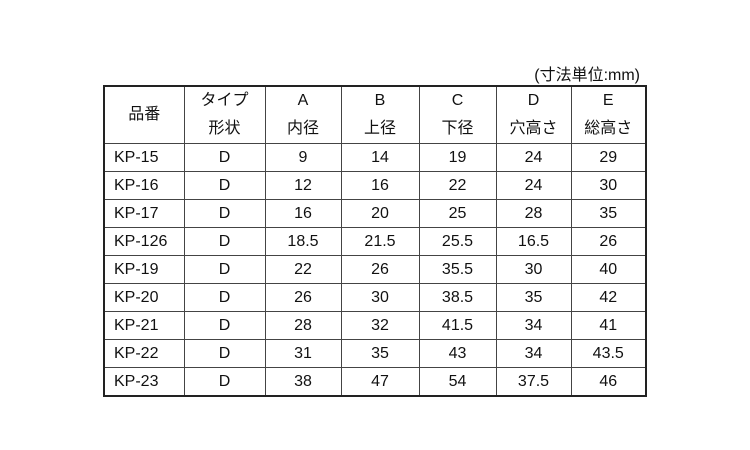 Image resolution: width=750 pixels, height=450 pixels. I want to click on header-product-no: 品番, so click(144, 114).